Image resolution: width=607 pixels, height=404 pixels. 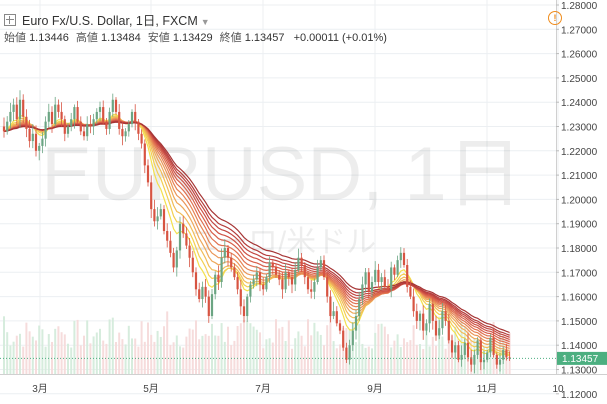 What do you see at coordinates (579, 128) in the screenshot?
I see `price-tick-label: 1.23000` at bounding box center [579, 128].